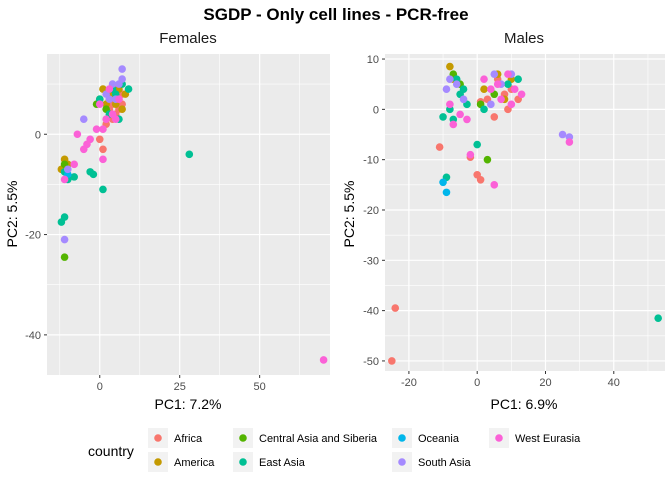  I want to click on legend-item: Oceania, so click(426, 438).